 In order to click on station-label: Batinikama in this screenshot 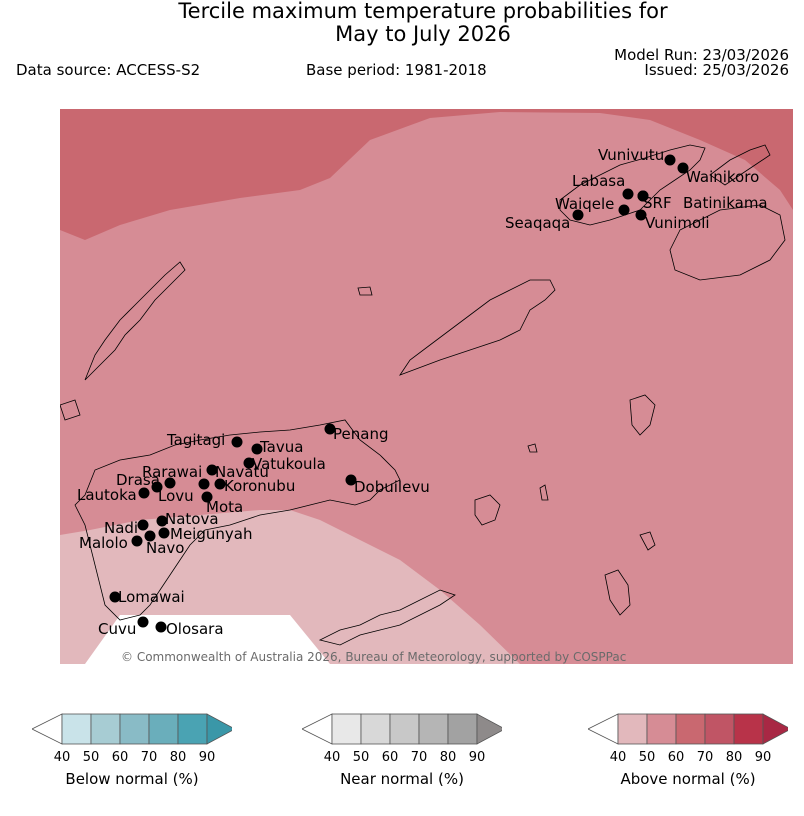, I will do `click(725, 203)`.